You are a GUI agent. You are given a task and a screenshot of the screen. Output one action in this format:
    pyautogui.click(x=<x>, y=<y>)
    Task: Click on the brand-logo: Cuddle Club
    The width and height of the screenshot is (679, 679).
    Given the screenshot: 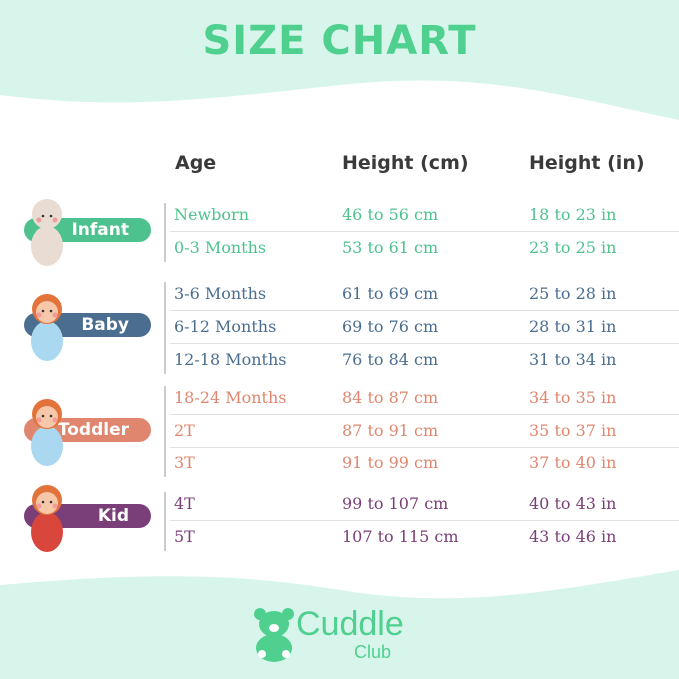 What is the action you would take?
    pyautogui.click(x=350, y=634)
    